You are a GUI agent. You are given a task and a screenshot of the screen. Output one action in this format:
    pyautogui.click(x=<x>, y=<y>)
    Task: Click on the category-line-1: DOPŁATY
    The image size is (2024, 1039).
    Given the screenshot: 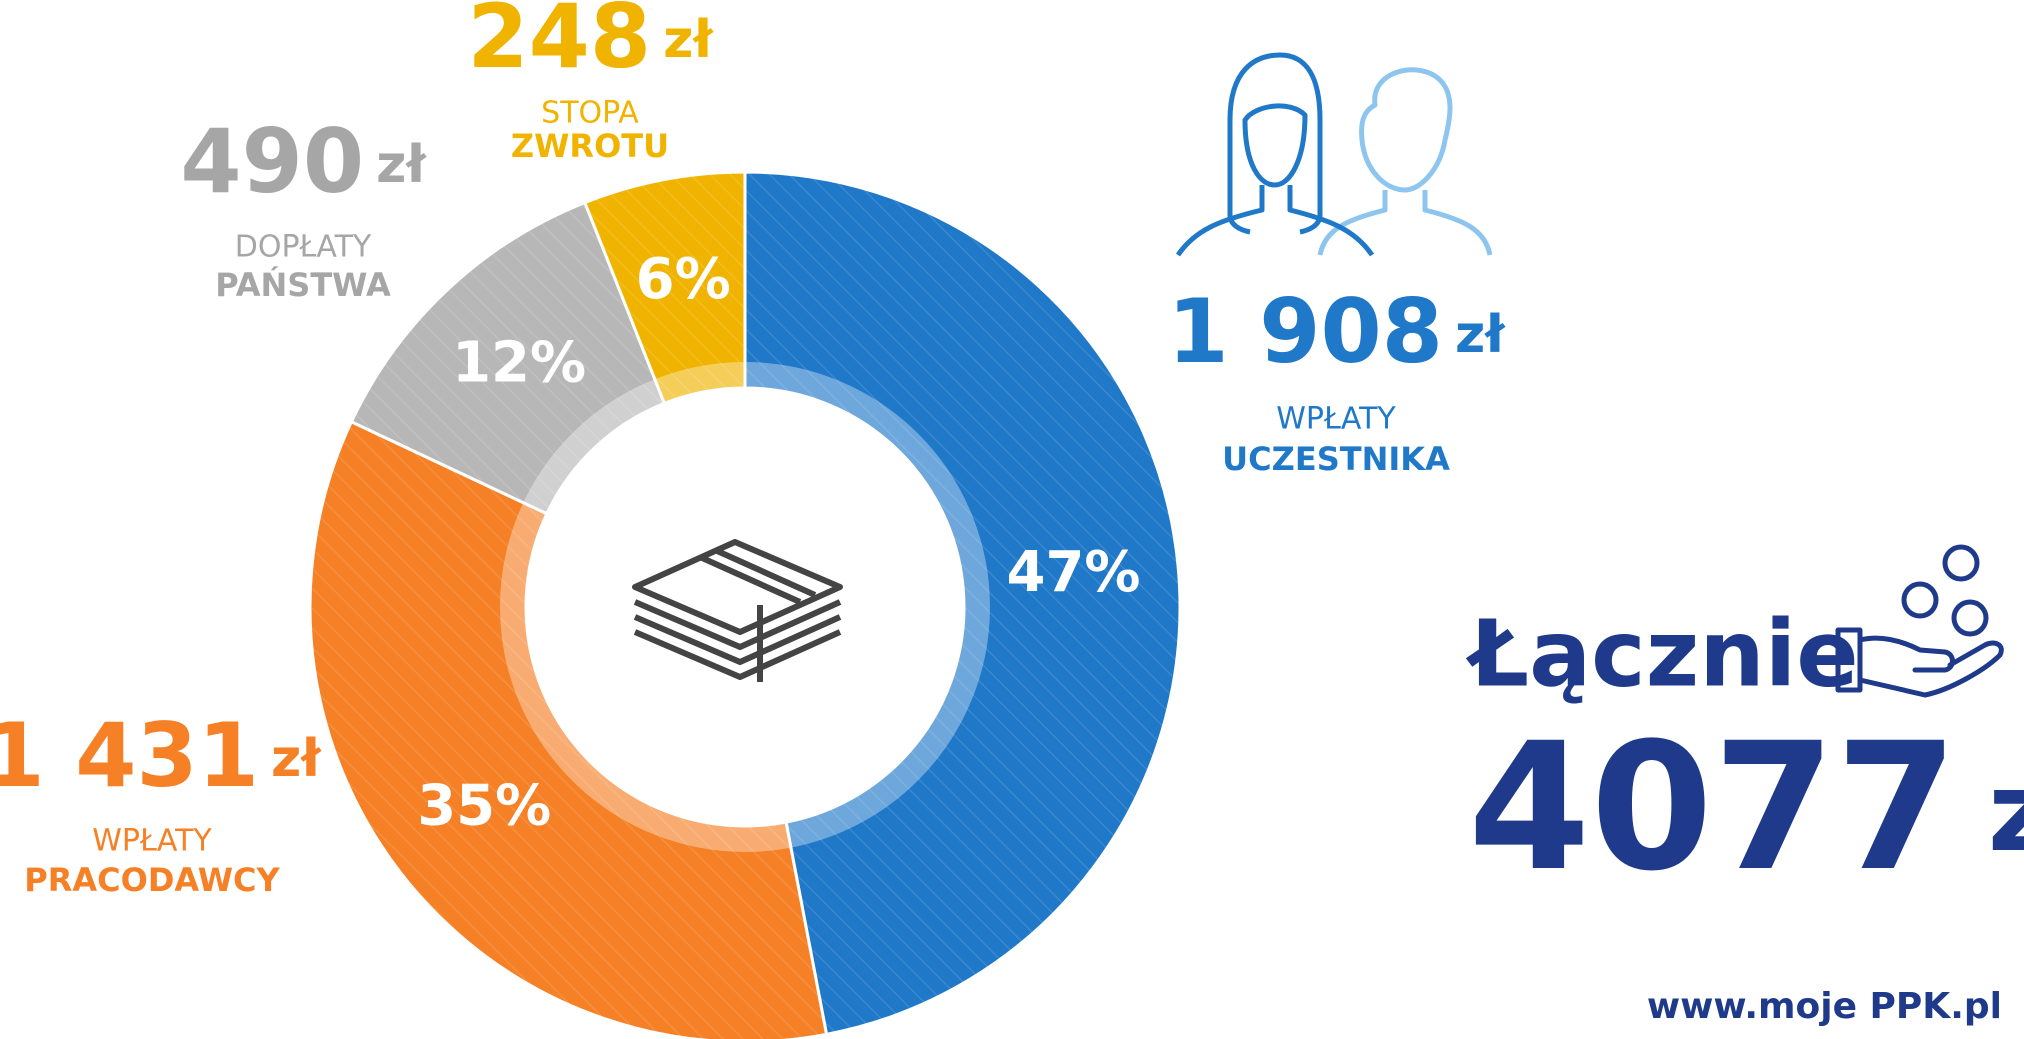 What is the action you would take?
    pyautogui.click(x=303, y=247)
    